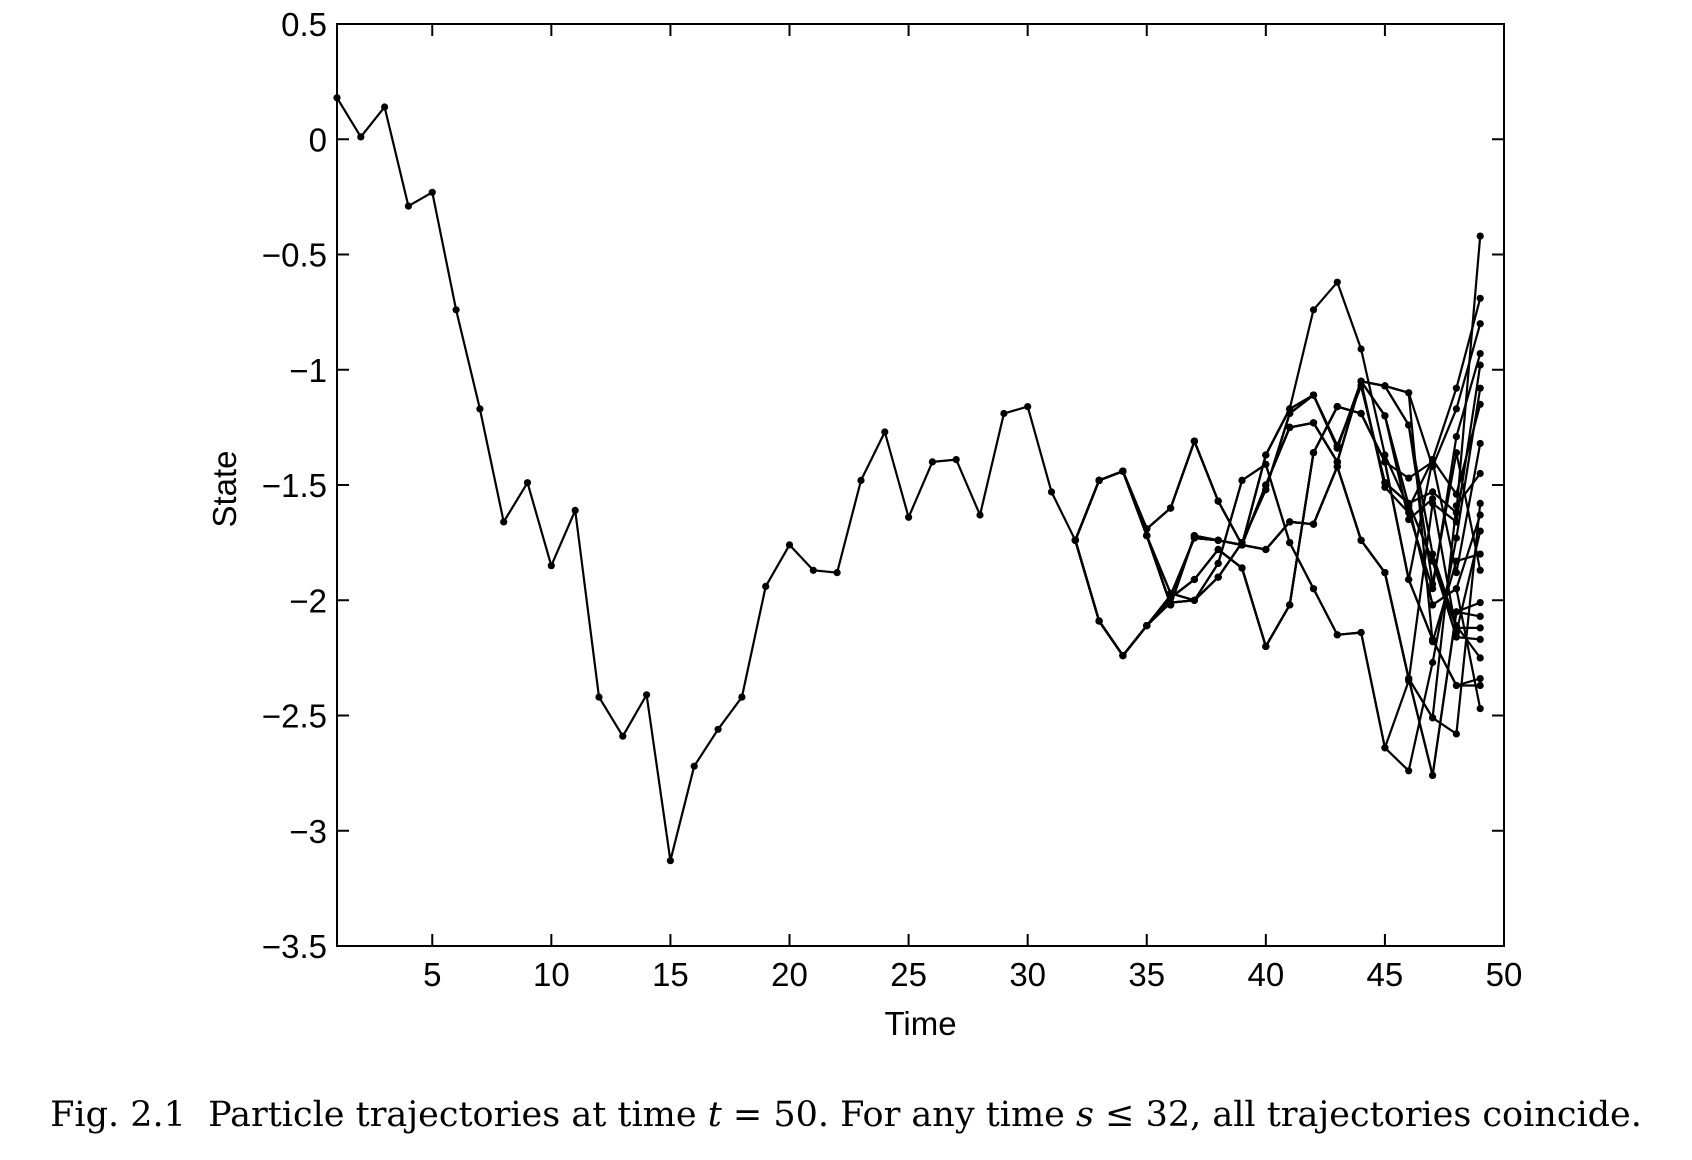 The width and height of the screenshot is (1692, 1160). What do you see at coordinates (899, 1115) in the screenshot?
I see `caption-text-b: = 50. For any time` at bounding box center [899, 1115].